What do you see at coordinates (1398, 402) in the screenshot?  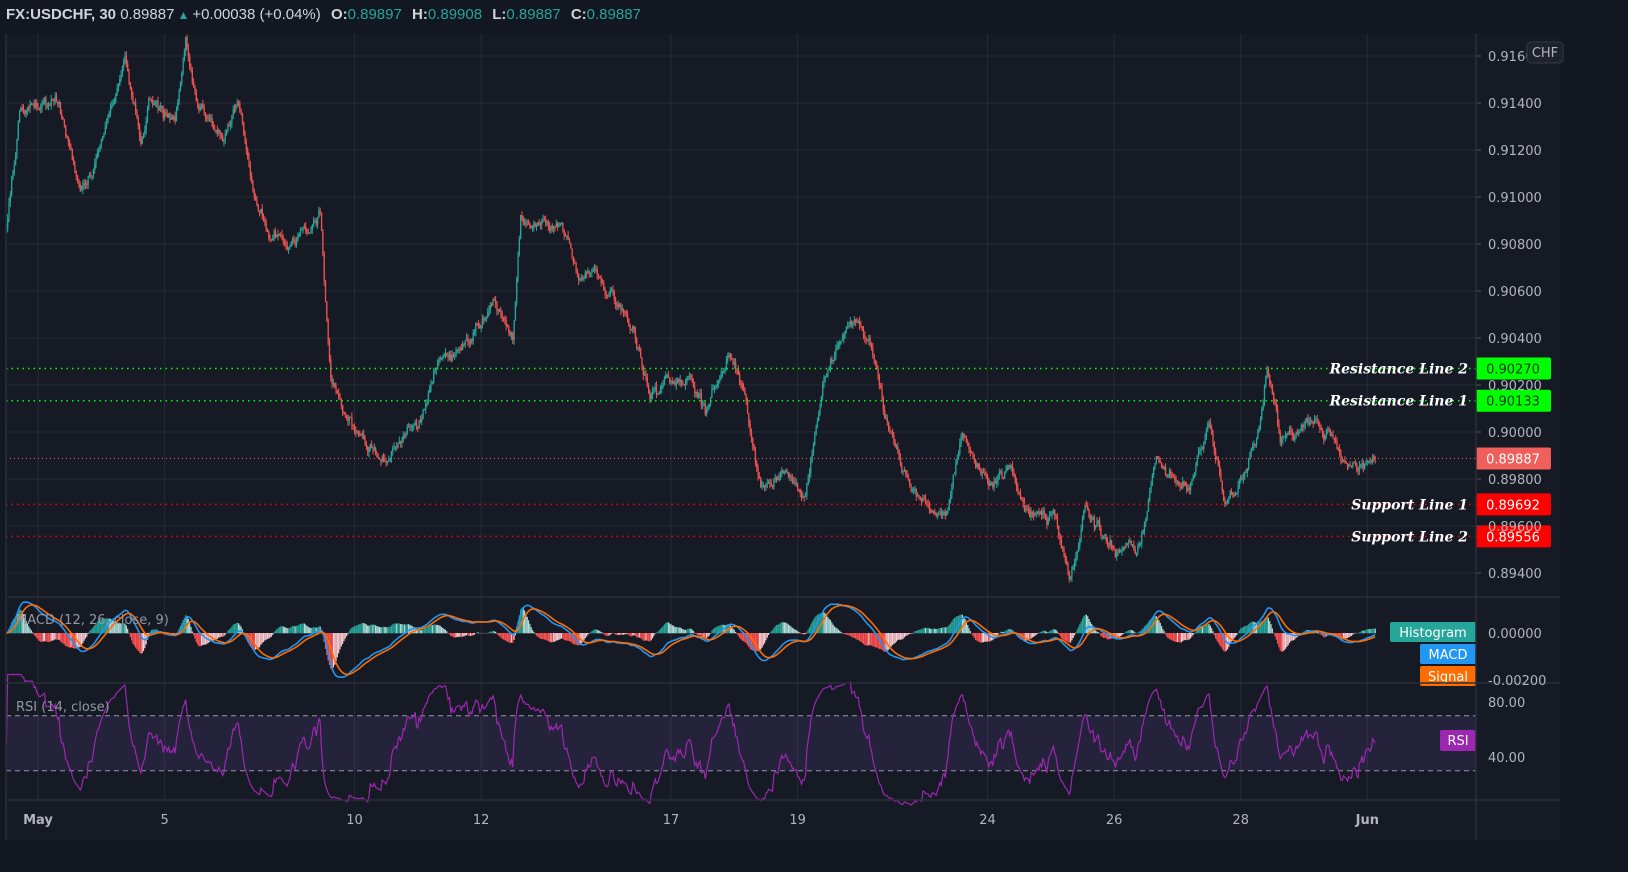 I see `resistance-line-label: Resistance Line 1` at bounding box center [1398, 402].